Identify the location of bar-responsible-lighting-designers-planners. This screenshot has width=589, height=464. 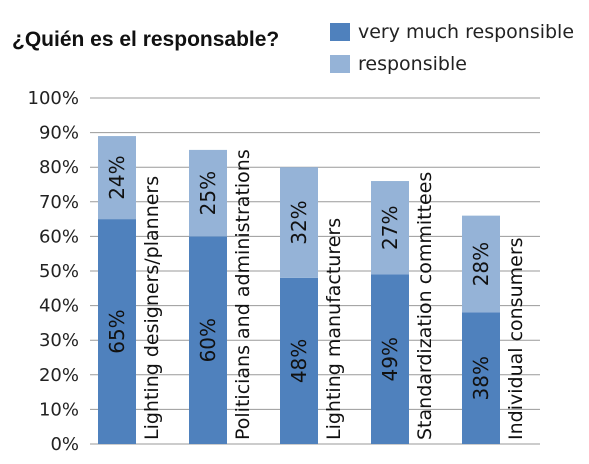
(117, 178).